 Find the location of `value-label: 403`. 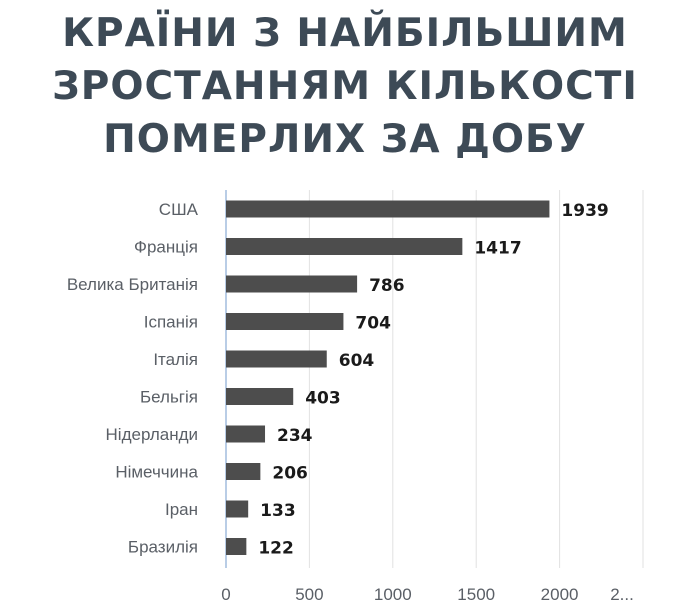

value-label: 403 is located at coordinates (323, 399).